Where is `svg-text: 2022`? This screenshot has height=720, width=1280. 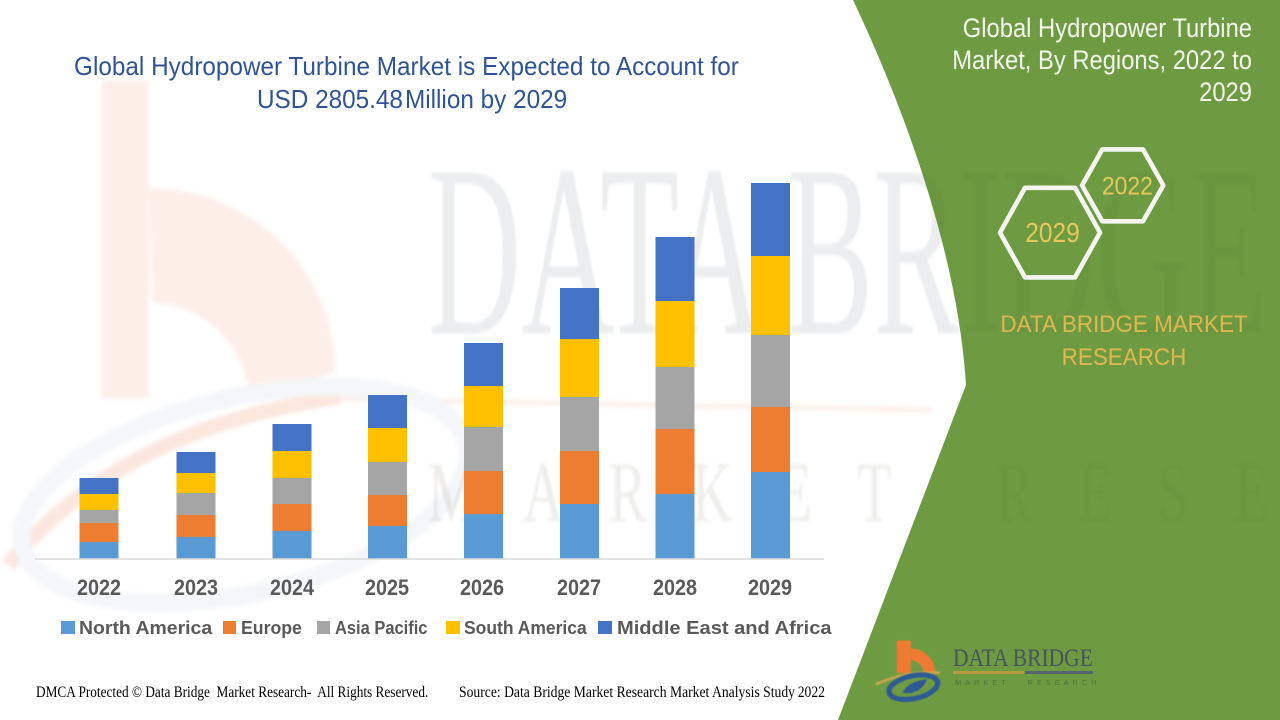 svg-text: 2022 is located at coordinates (1127, 187).